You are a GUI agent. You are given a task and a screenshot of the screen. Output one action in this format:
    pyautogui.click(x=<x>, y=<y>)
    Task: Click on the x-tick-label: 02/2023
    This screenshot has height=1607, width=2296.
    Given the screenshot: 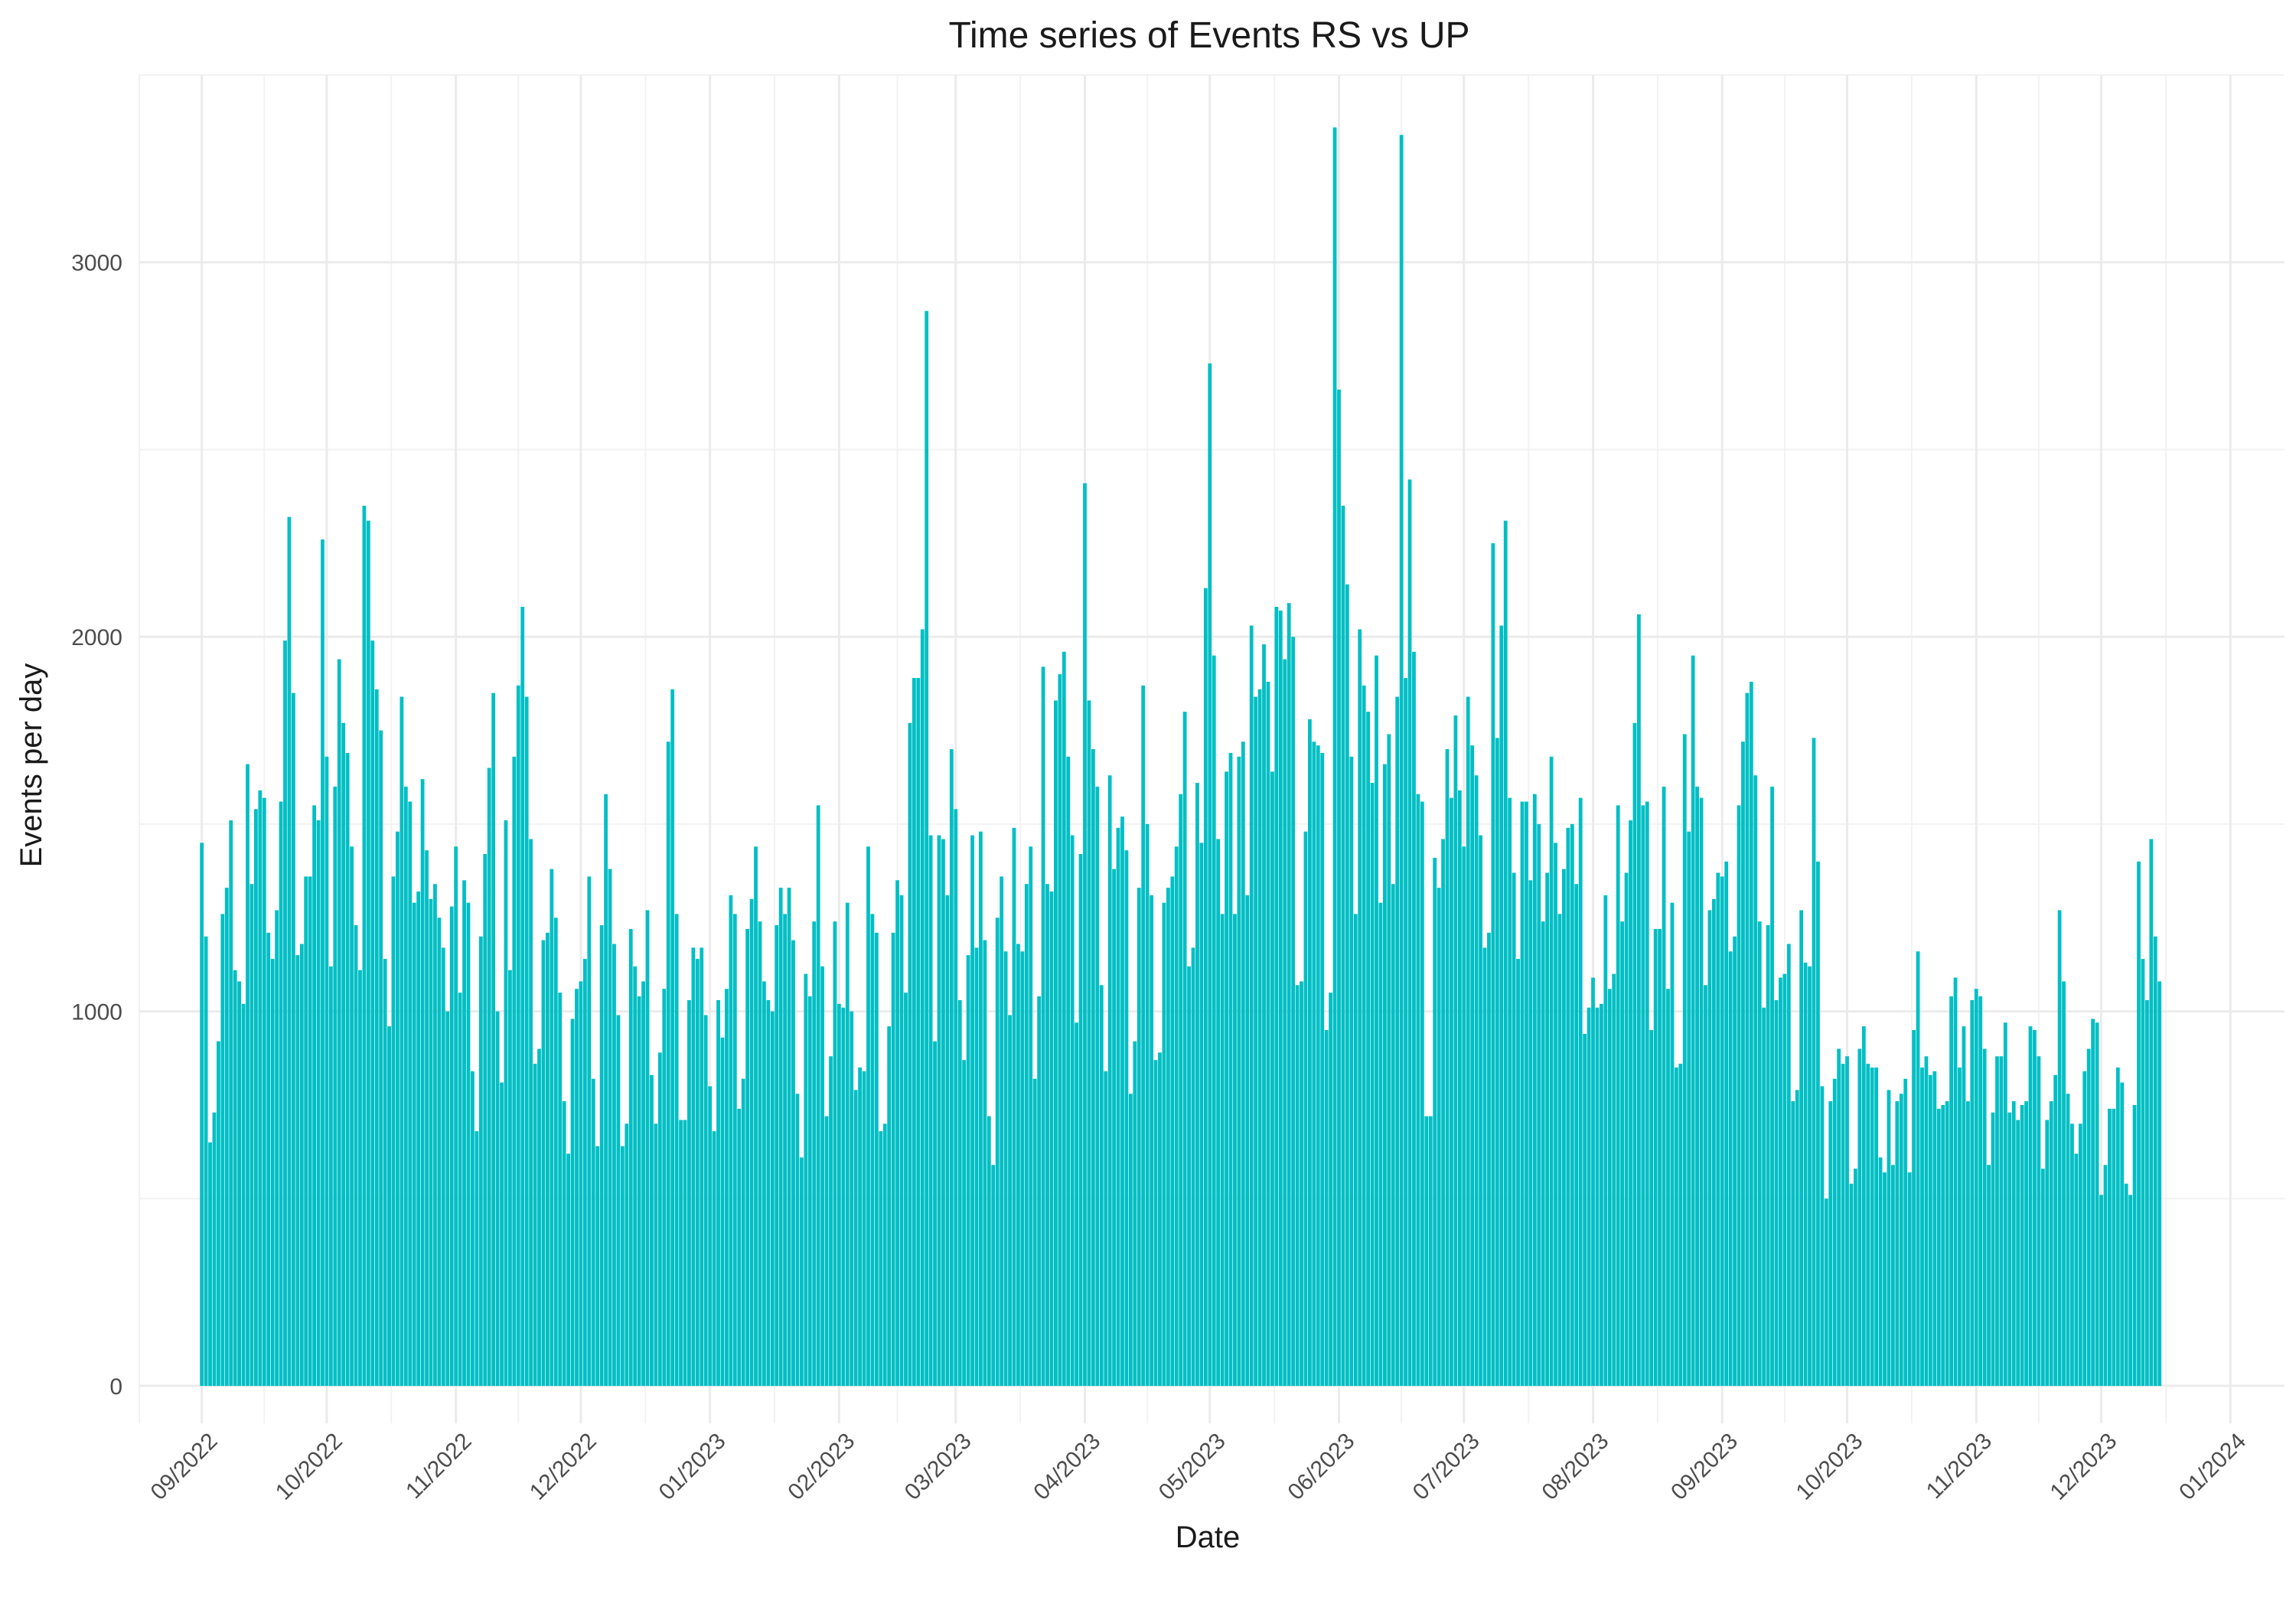 What is the action you would take?
    pyautogui.click(x=821, y=1467)
    